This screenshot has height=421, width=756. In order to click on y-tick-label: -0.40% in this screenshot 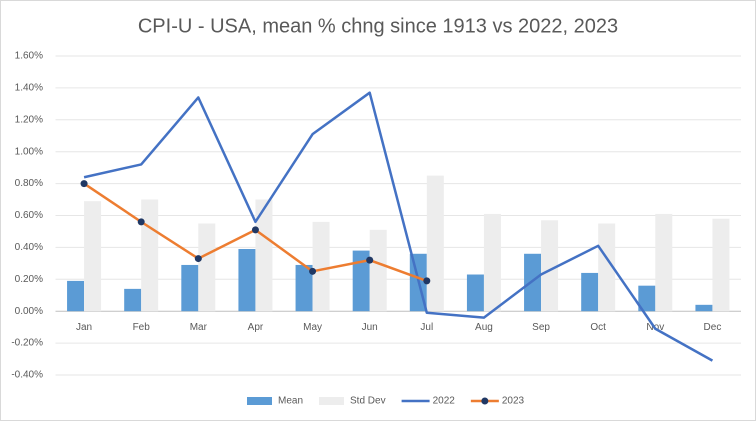, I will do `click(27, 375)`.